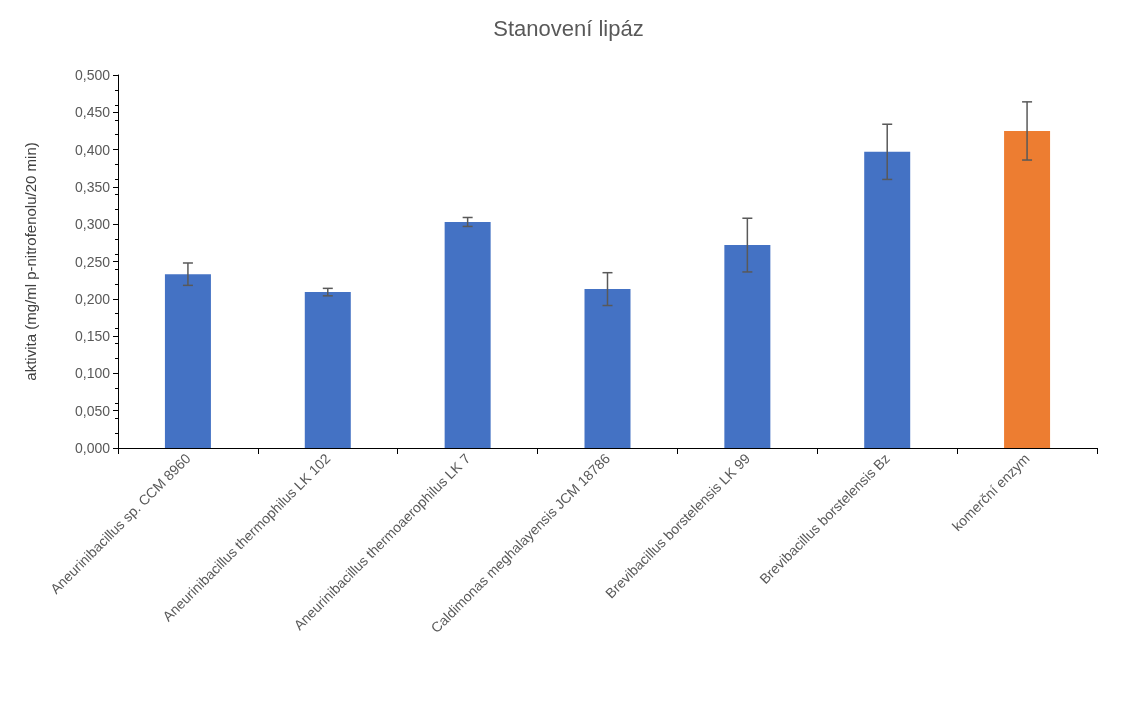 The width and height of the screenshot is (1137, 706). What do you see at coordinates (92, 448) in the screenshot?
I see `y-tick-label: 0,000` at bounding box center [92, 448].